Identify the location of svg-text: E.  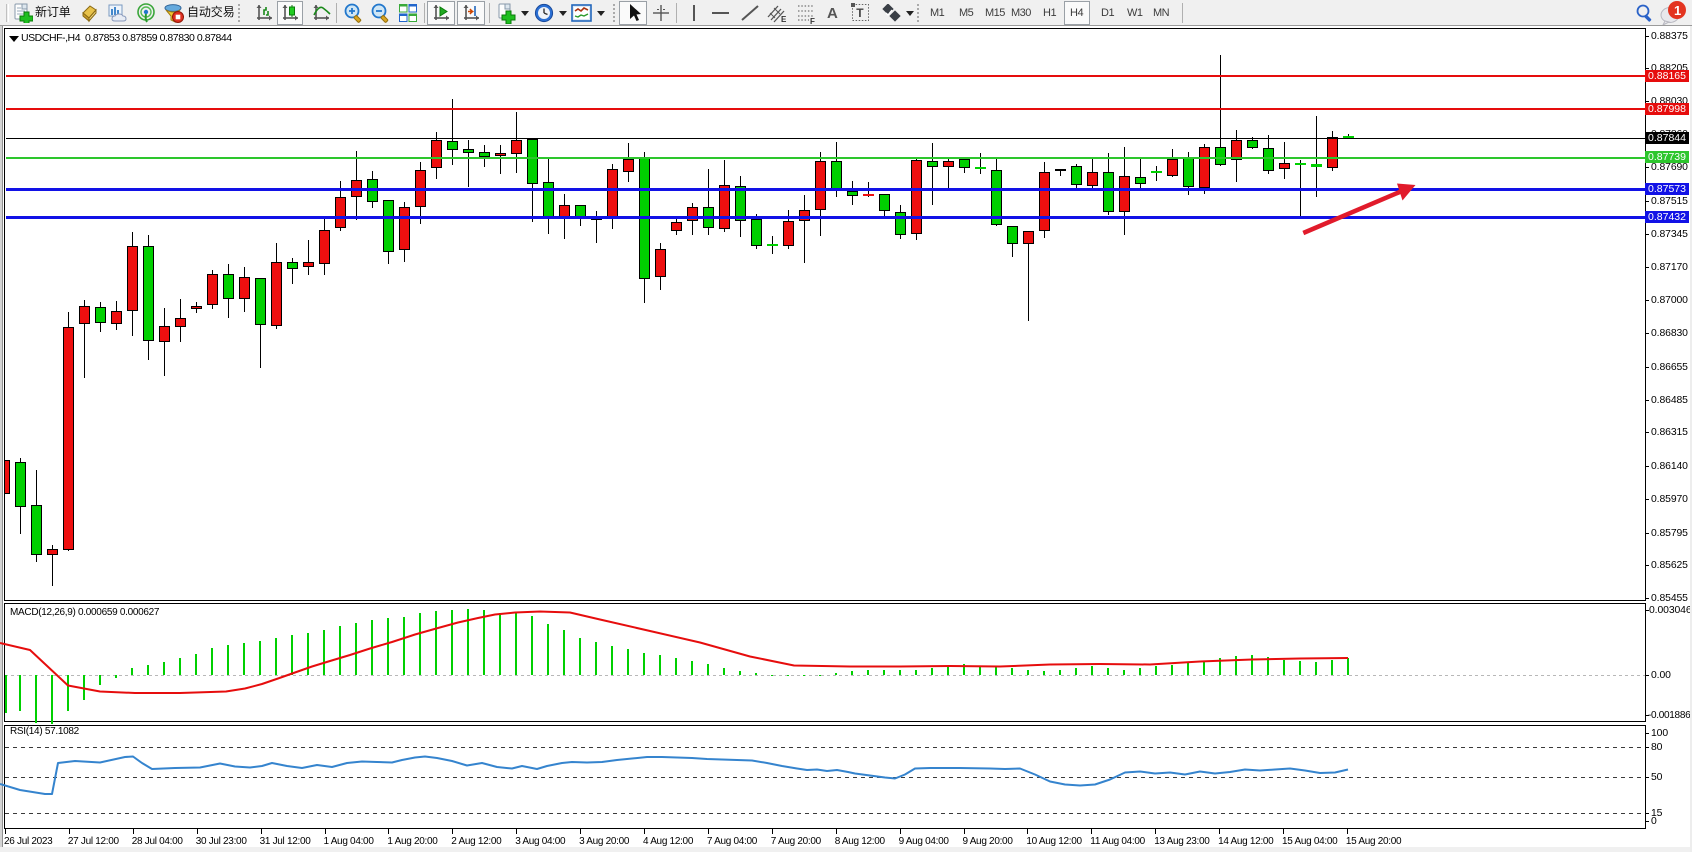
(784, 19).